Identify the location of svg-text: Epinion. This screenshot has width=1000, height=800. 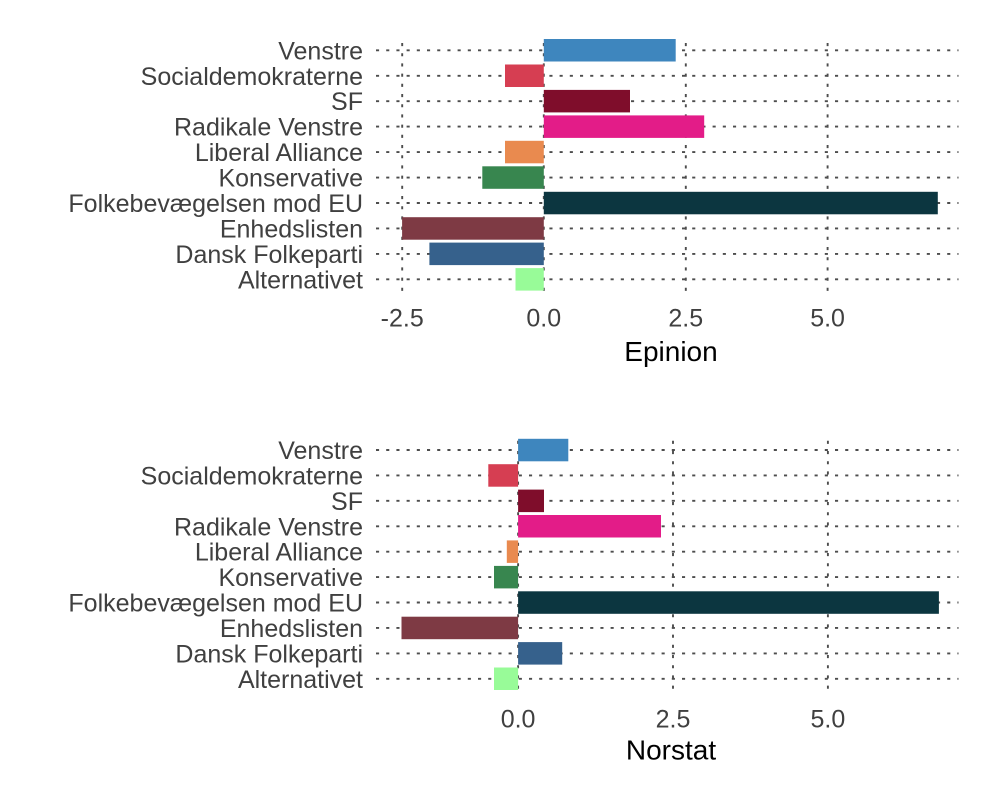
(670, 351).